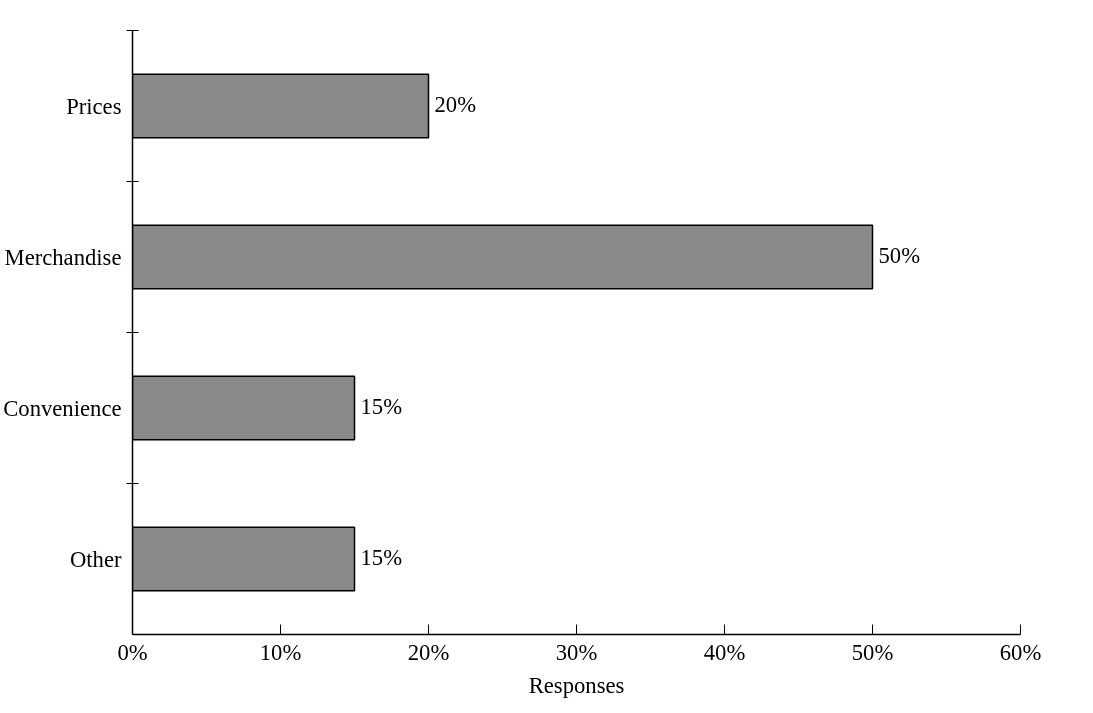  What do you see at coordinates (62, 408) in the screenshot?
I see `y-tick-label: Convenience` at bounding box center [62, 408].